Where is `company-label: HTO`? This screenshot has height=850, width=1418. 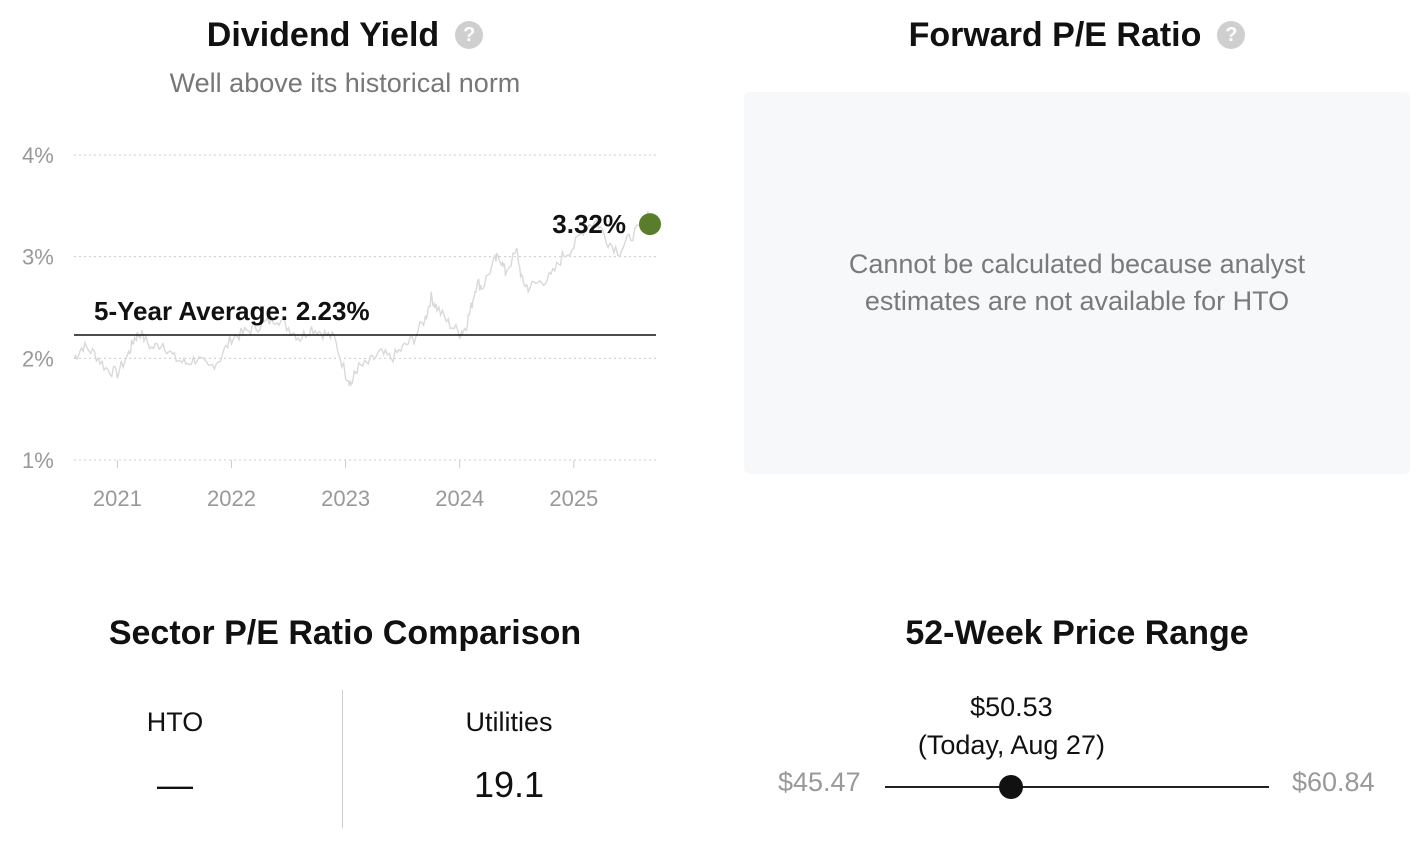
company-label: HTO is located at coordinates (175, 722).